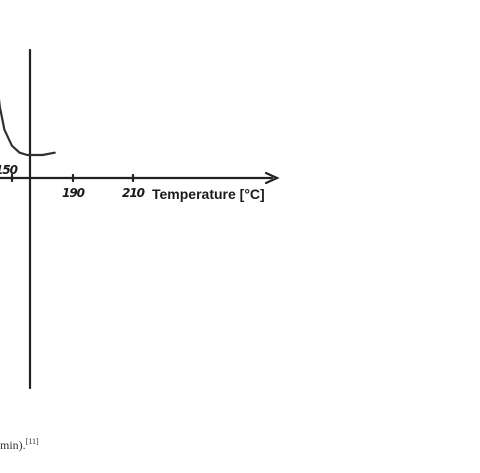 The image size is (480, 473). Describe the element at coordinates (133, 193) in the screenshot. I see `x-tick-label-2: 210` at that location.